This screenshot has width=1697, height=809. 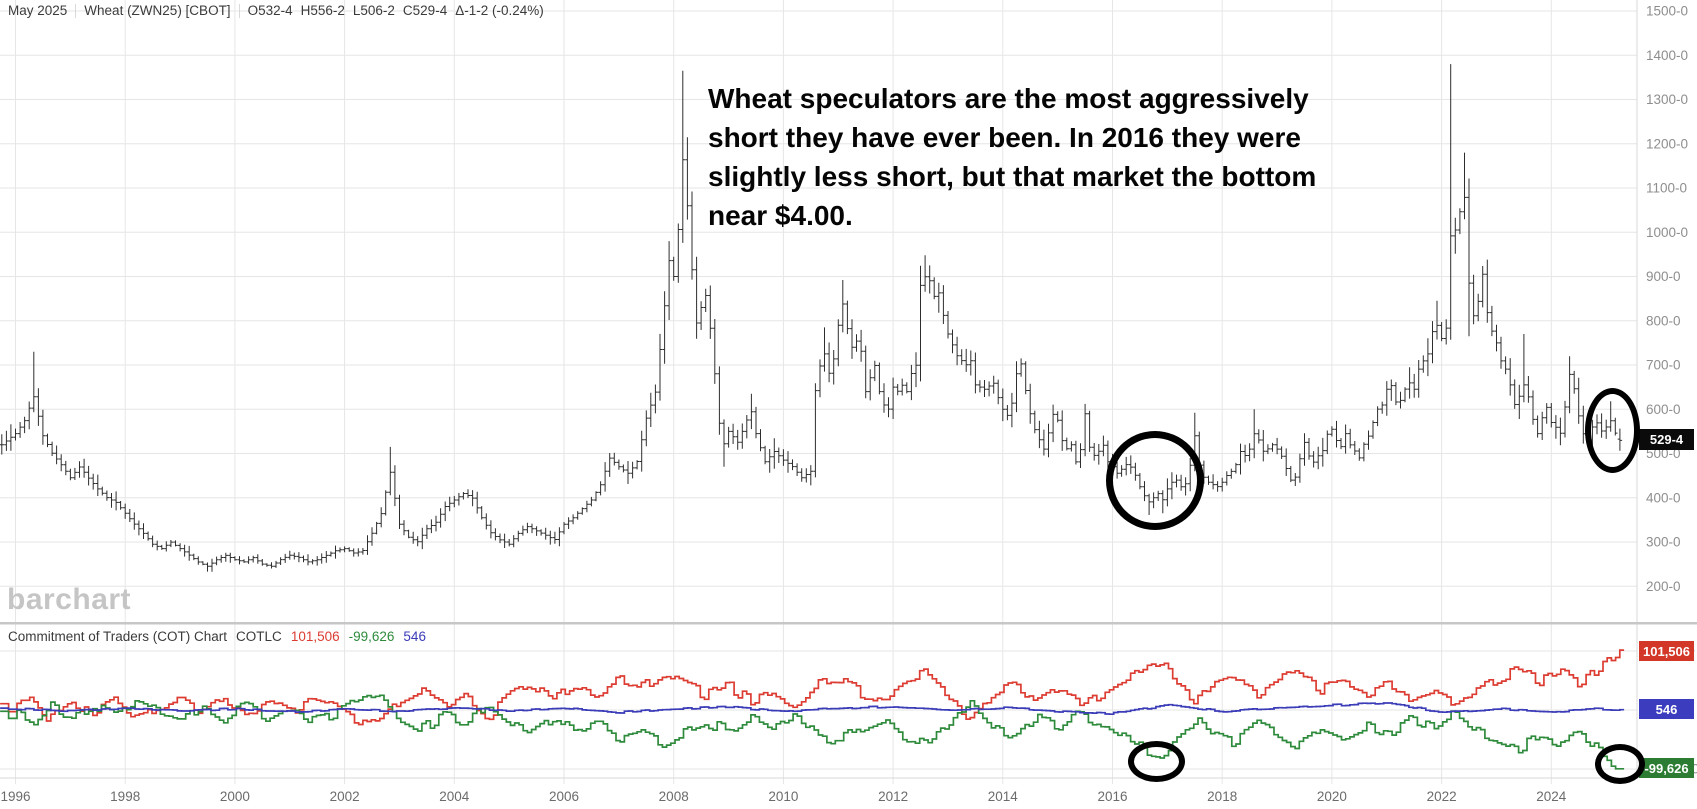 I want to click on year-axis-label: 2002, so click(x=345, y=796).